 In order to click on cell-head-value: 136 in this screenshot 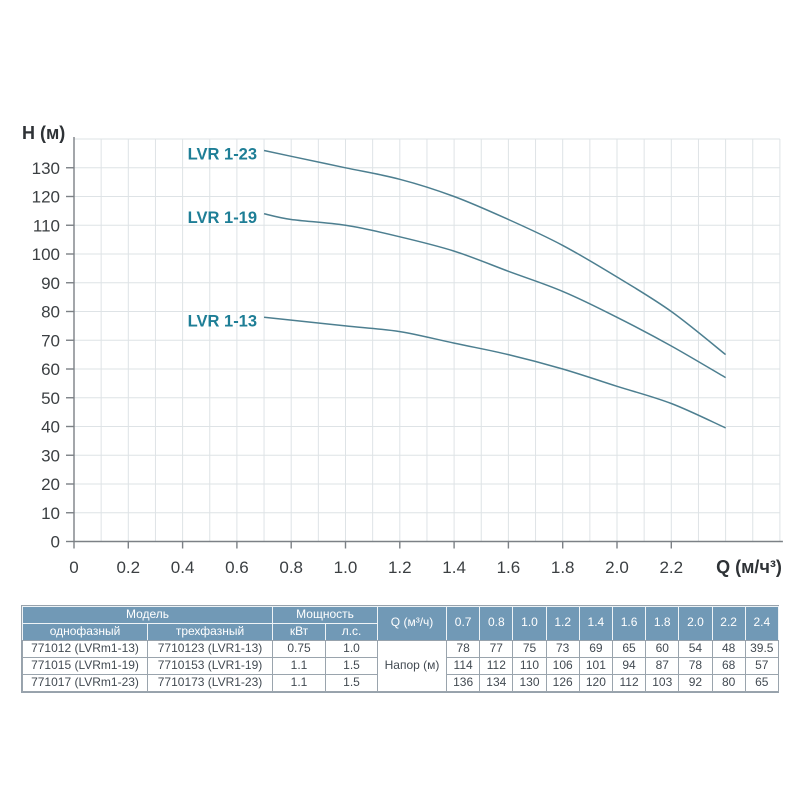, I will do `click(463, 682)`.